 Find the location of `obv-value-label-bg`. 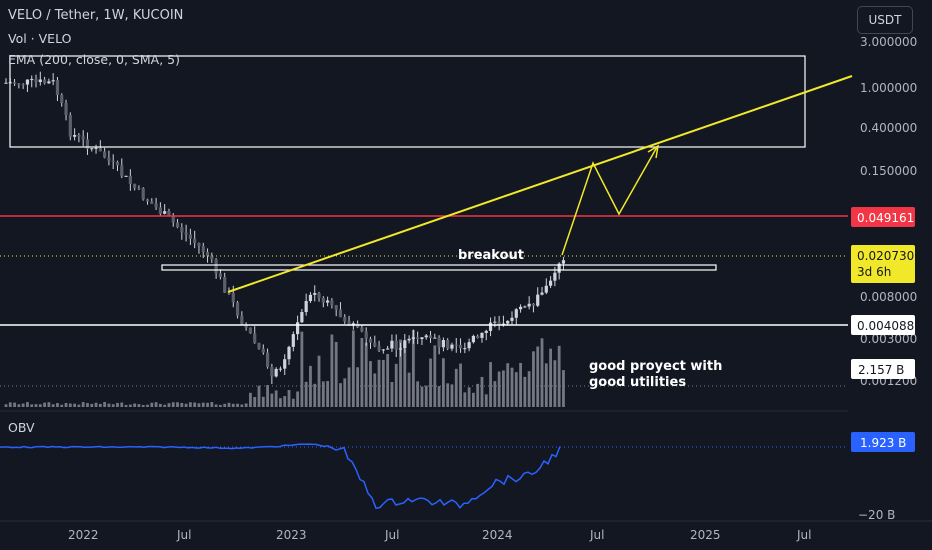

obv-value-label-bg is located at coordinates (883, 442).